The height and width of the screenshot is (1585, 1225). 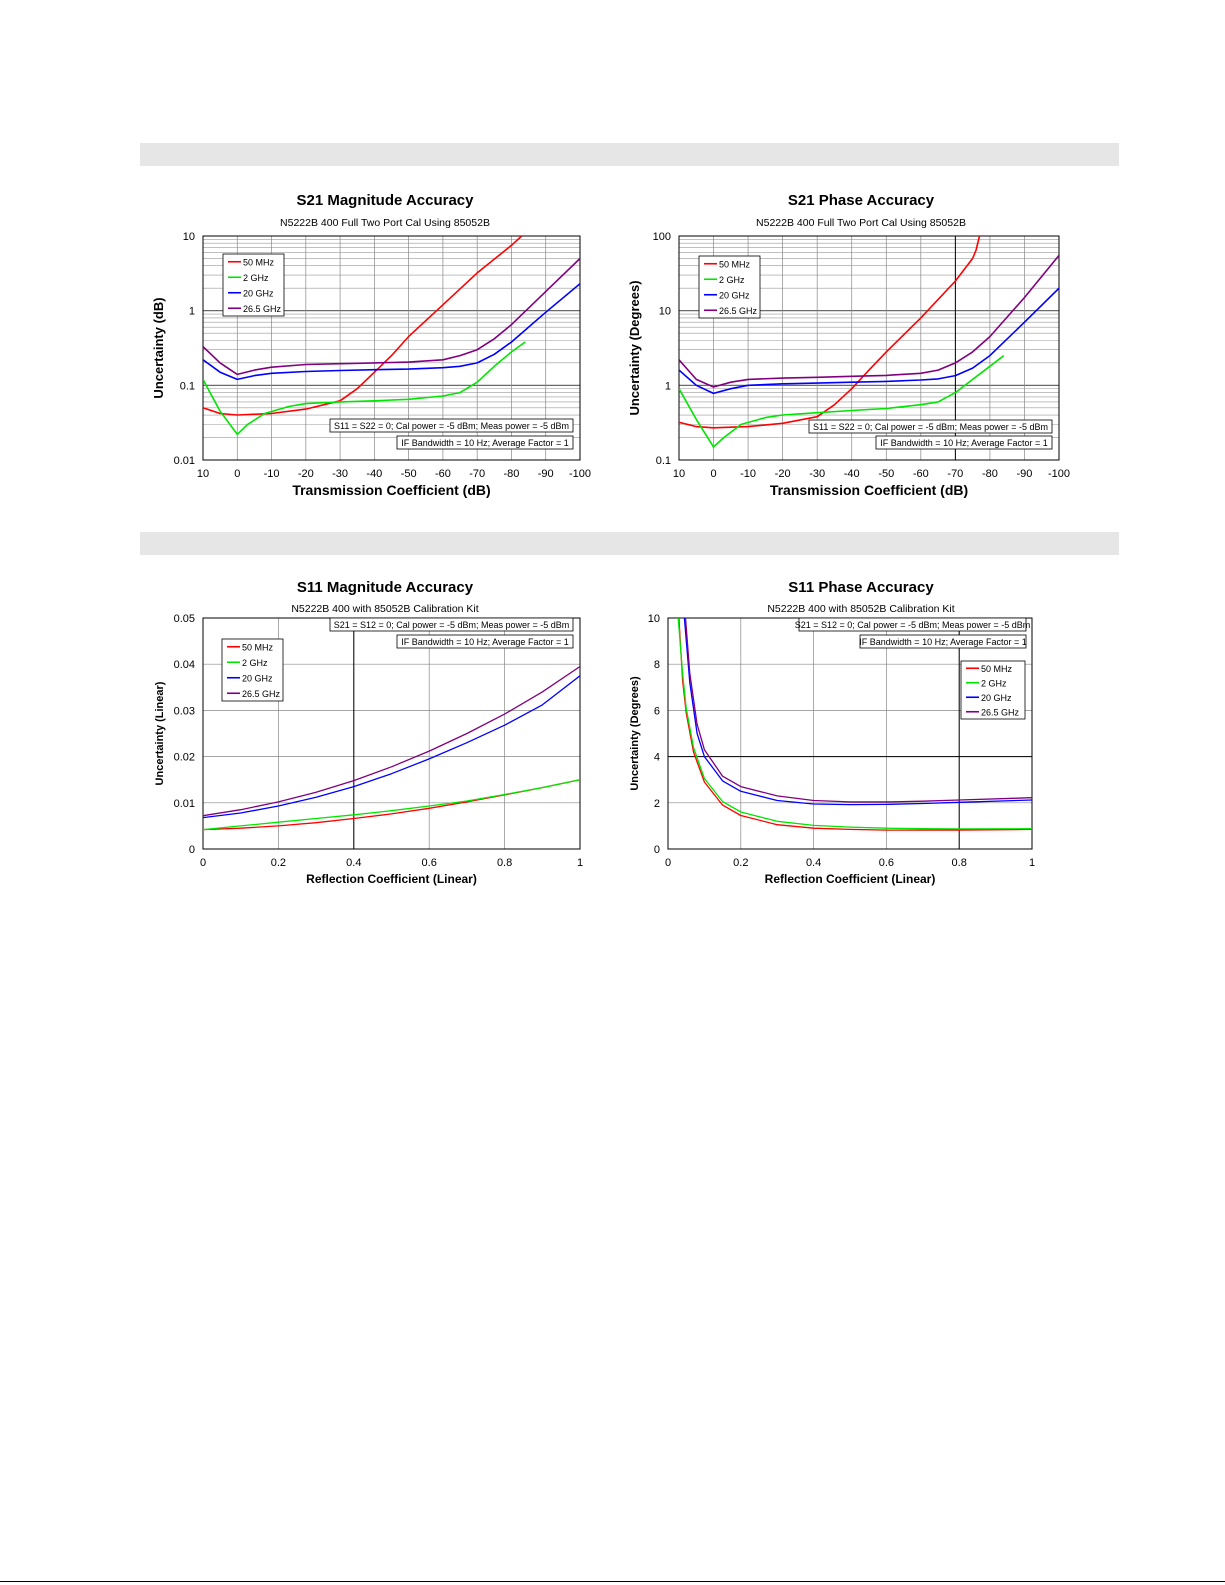 What do you see at coordinates (657, 804) in the screenshot?
I see `y-tick-label: 2` at bounding box center [657, 804].